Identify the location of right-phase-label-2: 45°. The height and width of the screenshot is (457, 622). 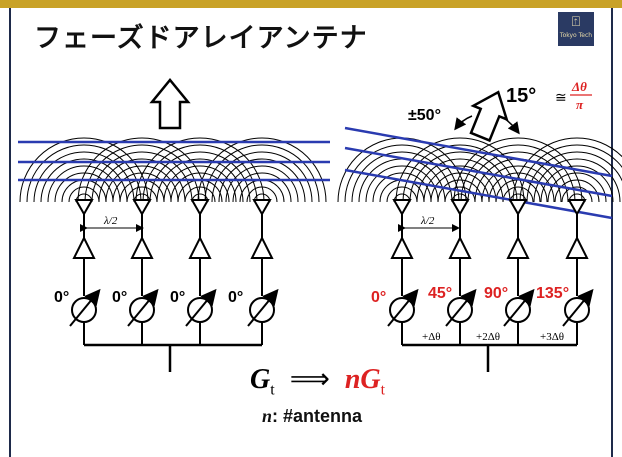
(440, 293).